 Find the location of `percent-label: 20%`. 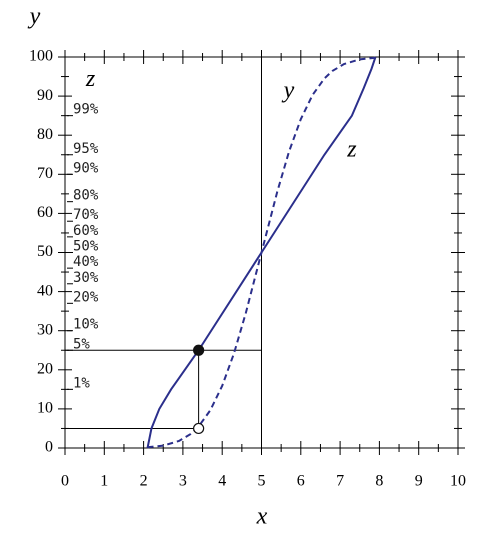

percent-label: 20% is located at coordinates (86, 297).